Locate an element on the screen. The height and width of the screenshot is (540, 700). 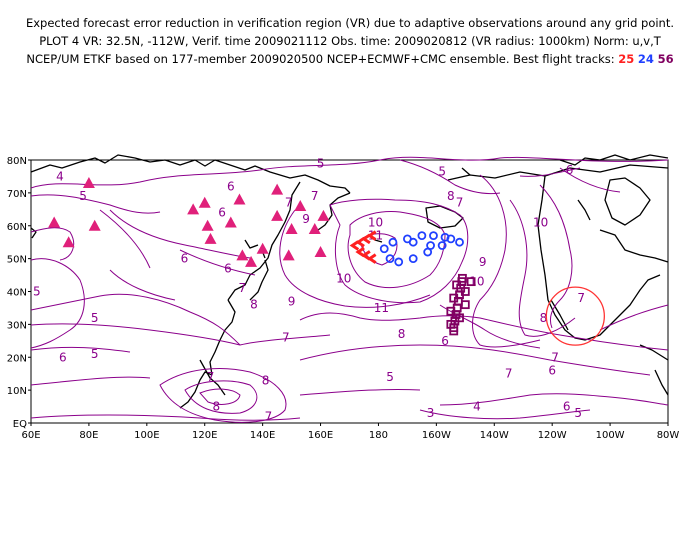
lon-label: 160E is located at coordinates (320, 435).